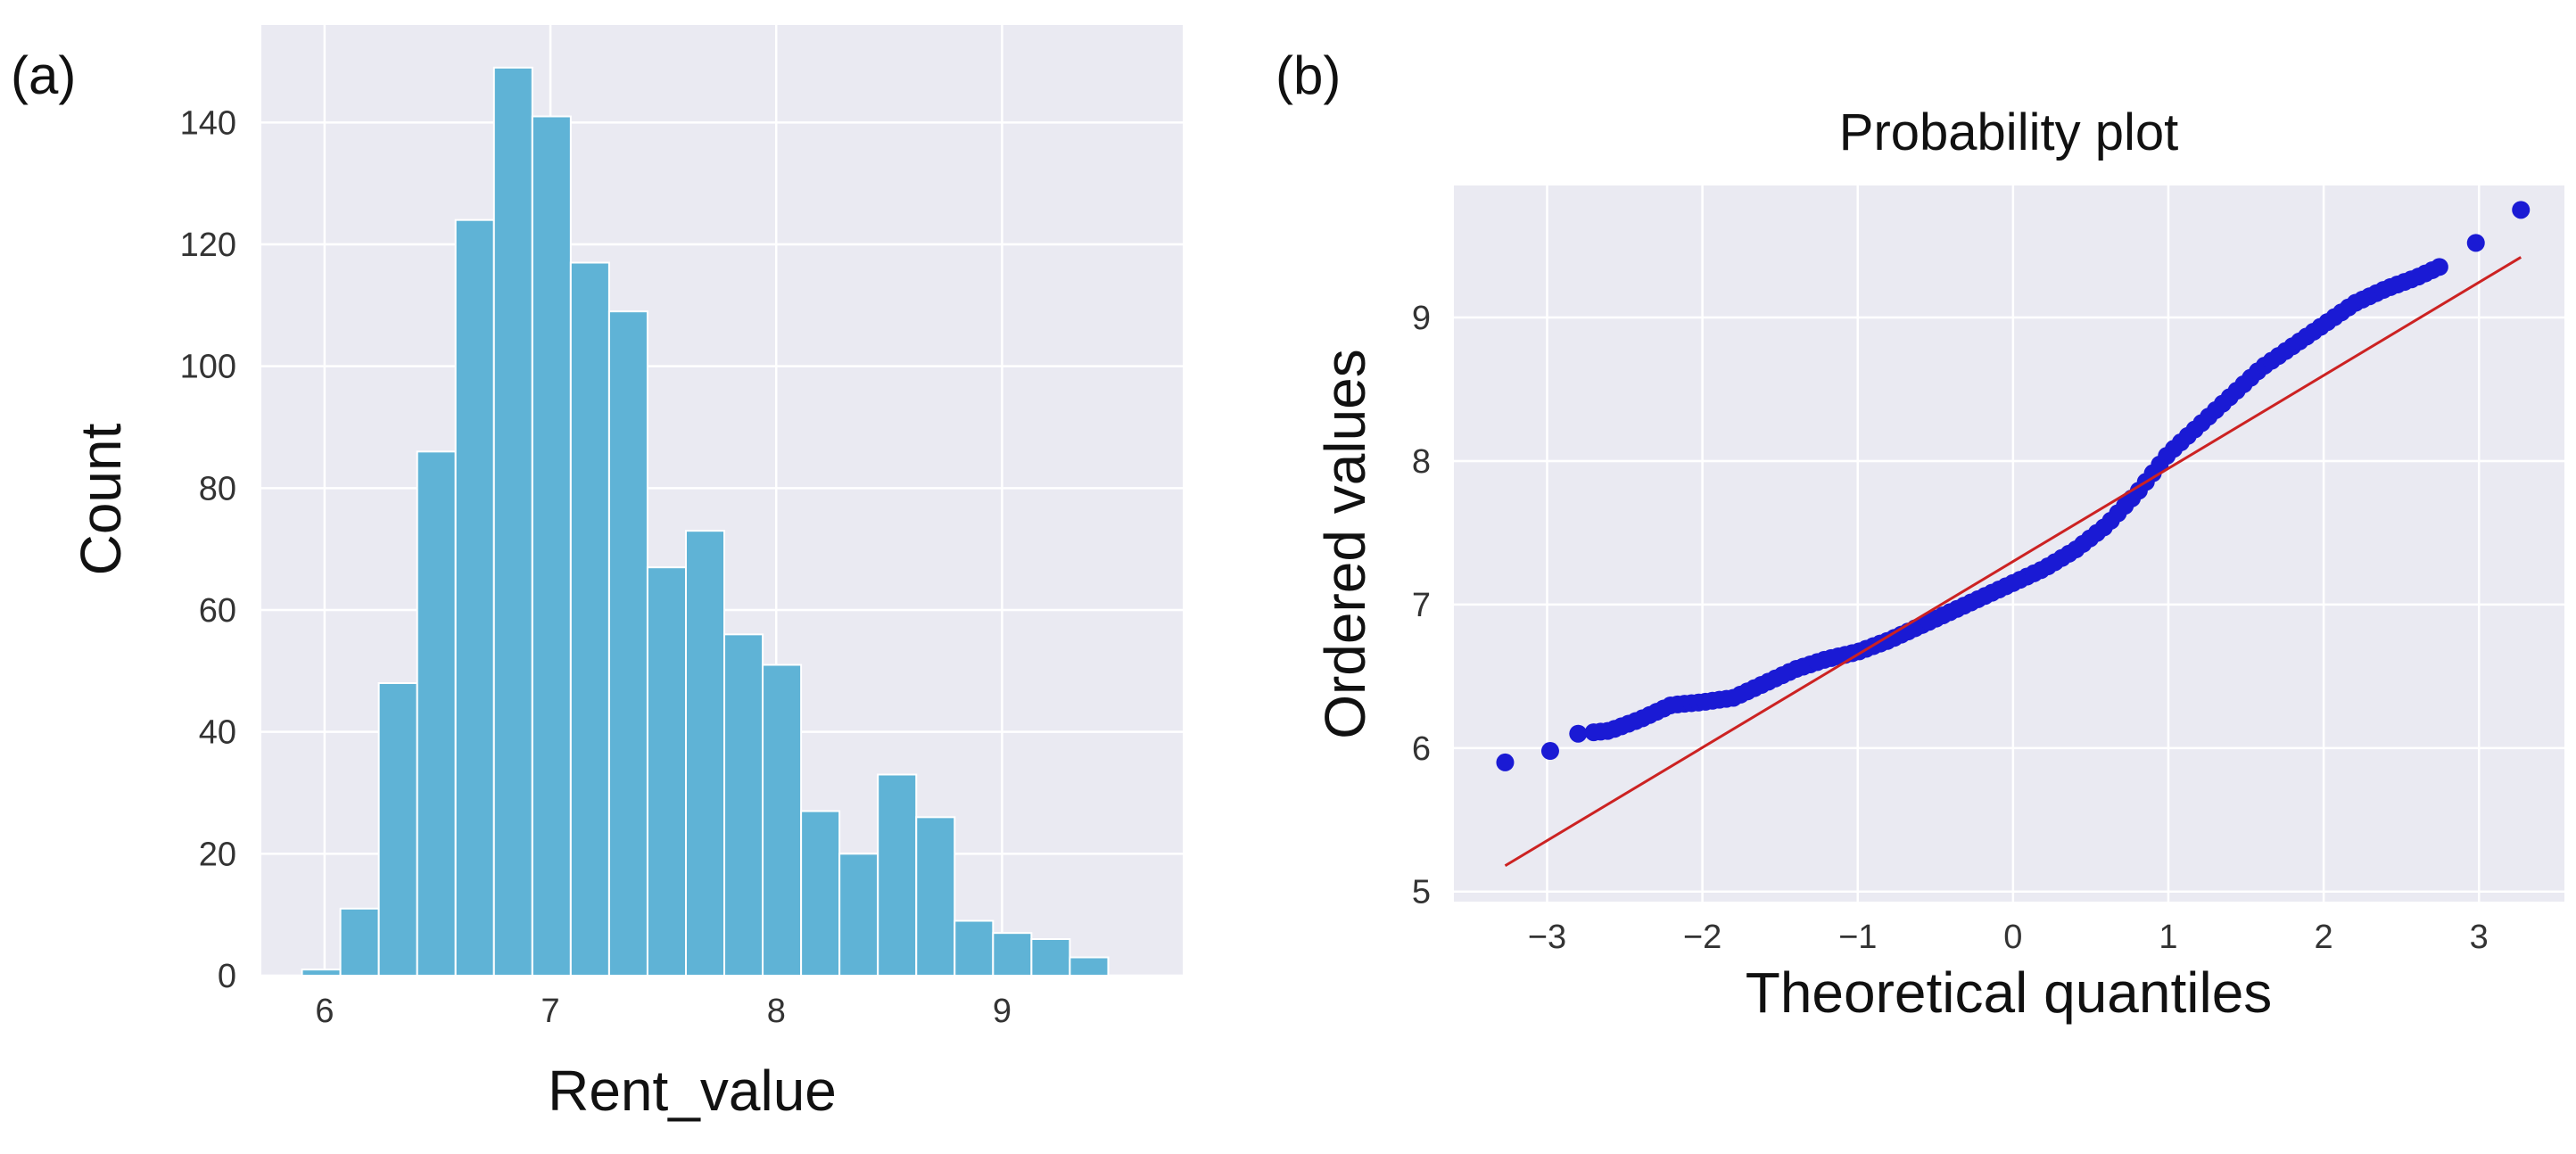 The image size is (2576, 1154). I want to click on histogram-y-tick-label: 80, so click(218, 488).